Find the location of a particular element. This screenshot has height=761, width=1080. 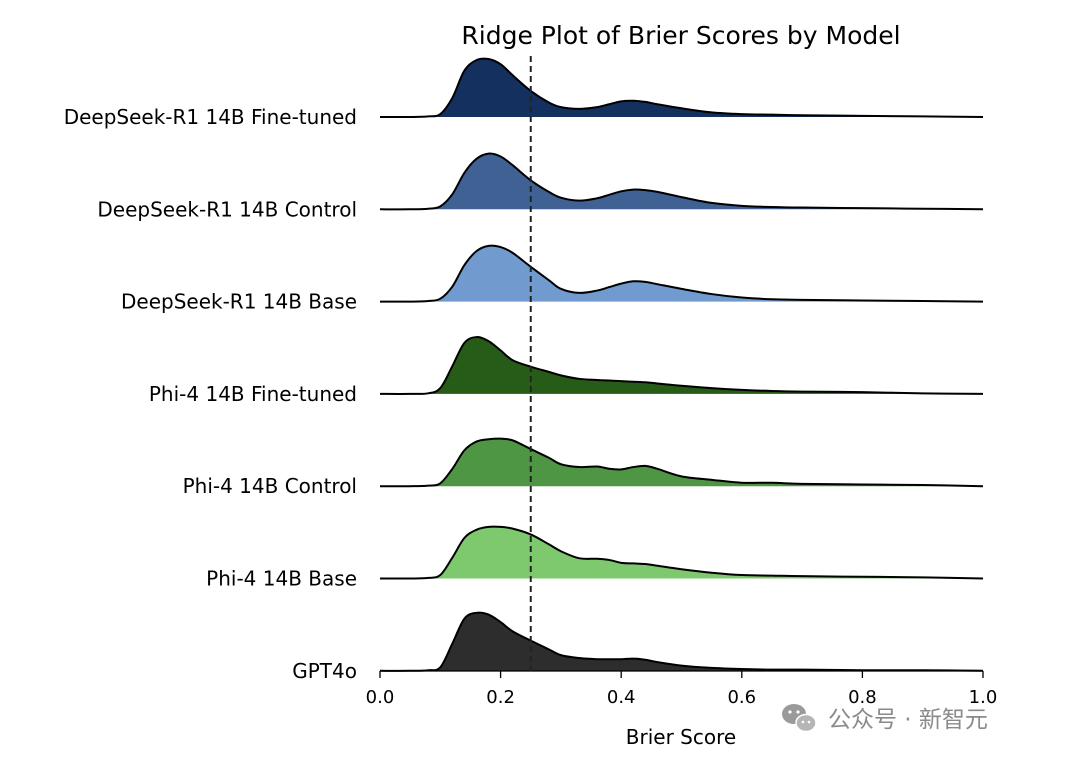

x-axis-label: Brier Score is located at coordinates (681, 737).